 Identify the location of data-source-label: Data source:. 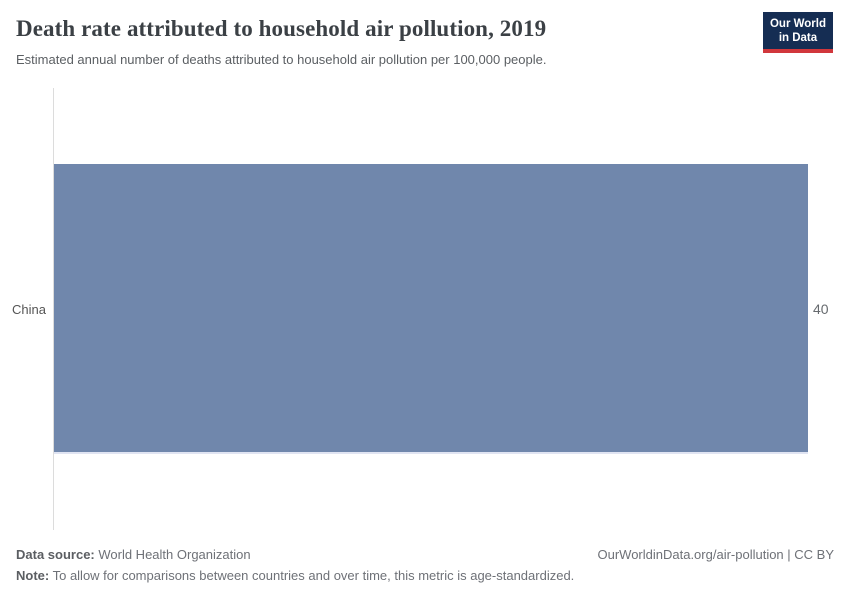
(55, 554).